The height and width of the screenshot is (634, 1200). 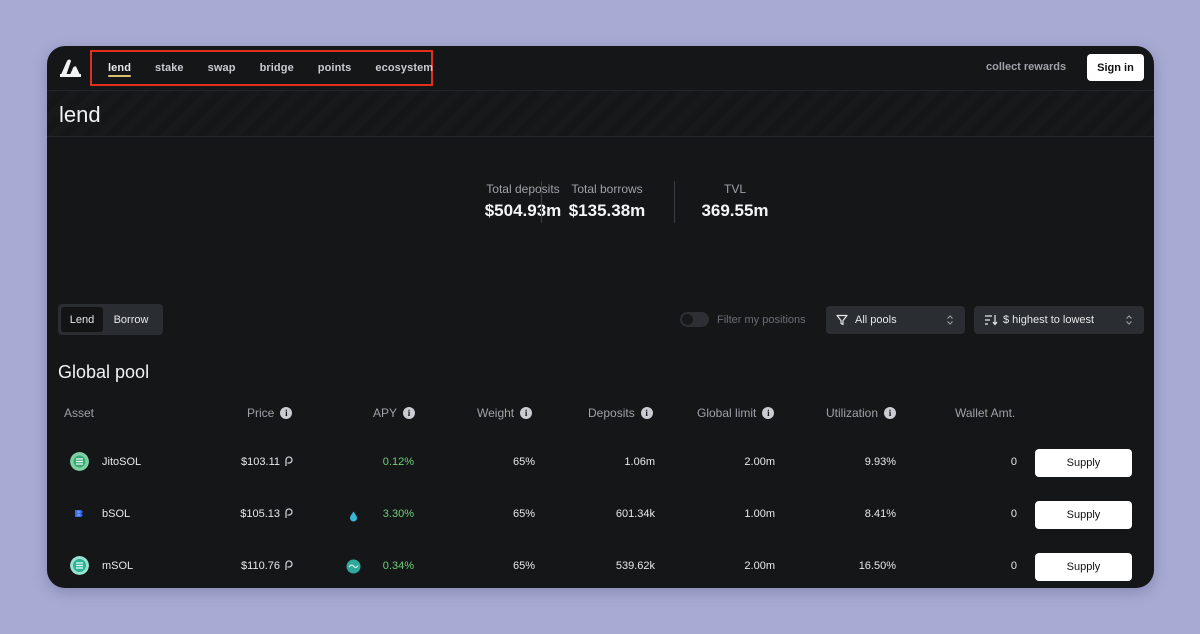 What do you see at coordinates (759, 514) in the screenshot?
I see `asset-global-limit: 1.00m` at bounding box center [759, 514].